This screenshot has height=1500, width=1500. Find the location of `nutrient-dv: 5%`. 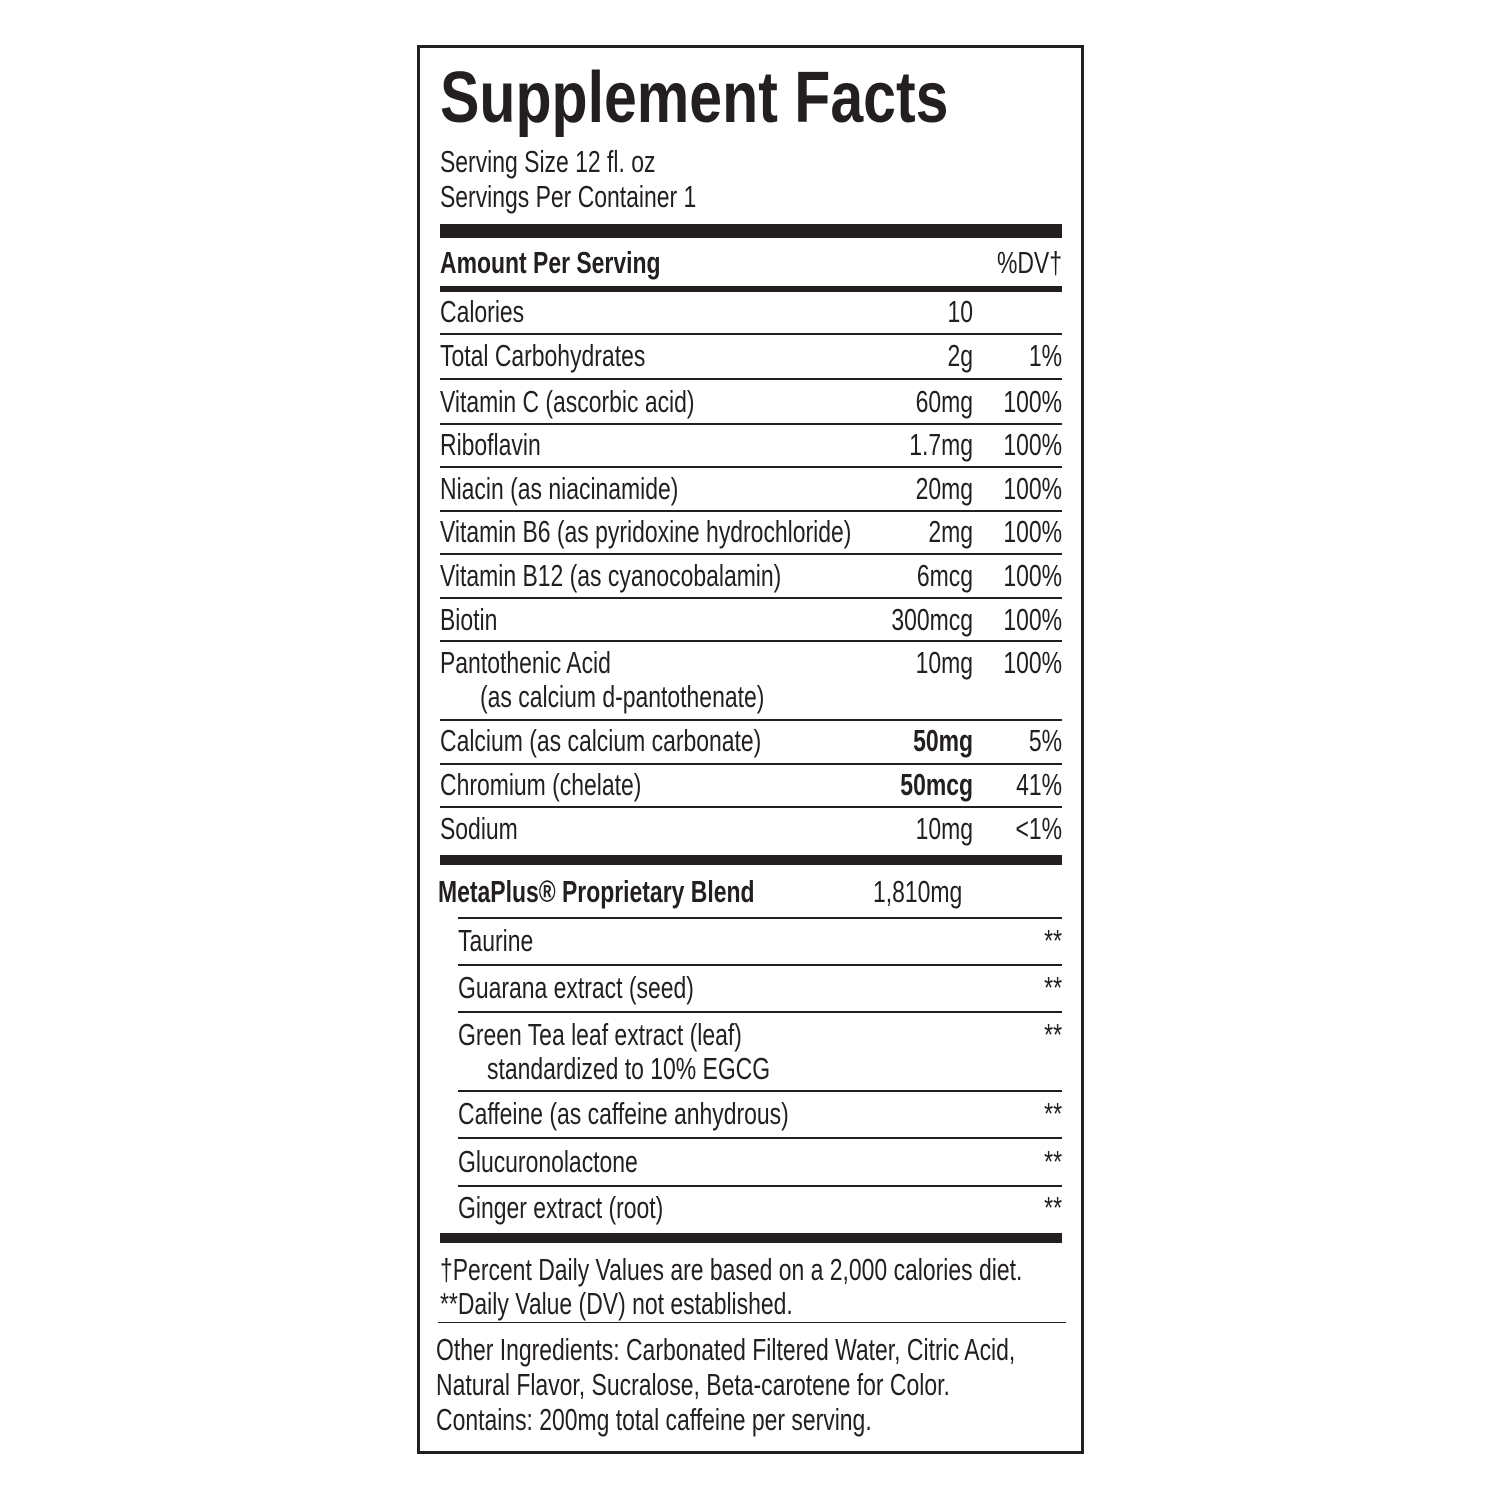

nutrient-dv: 5% is located at coordinates (1045, 740).